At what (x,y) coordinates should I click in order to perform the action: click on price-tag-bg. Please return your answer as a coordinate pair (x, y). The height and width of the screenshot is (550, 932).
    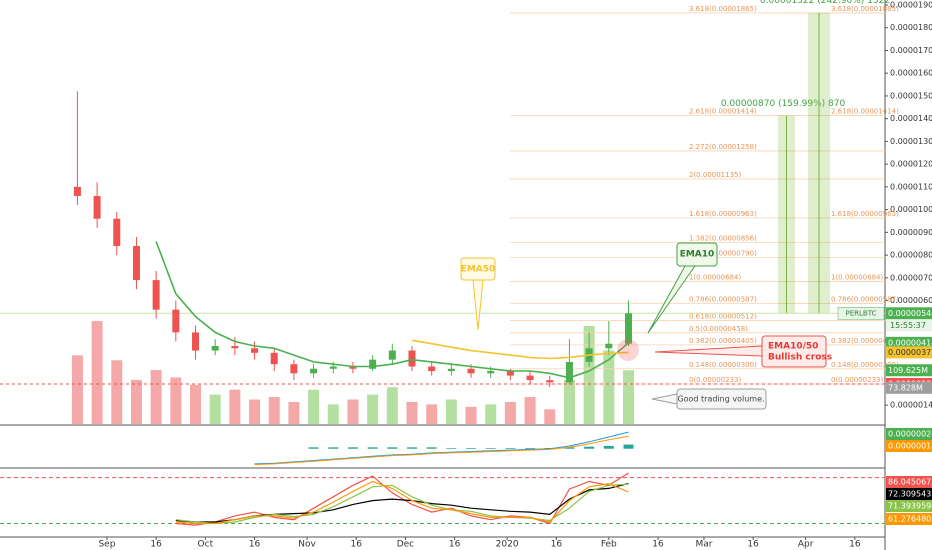
    Looking at the image, I should click on (909, 352).